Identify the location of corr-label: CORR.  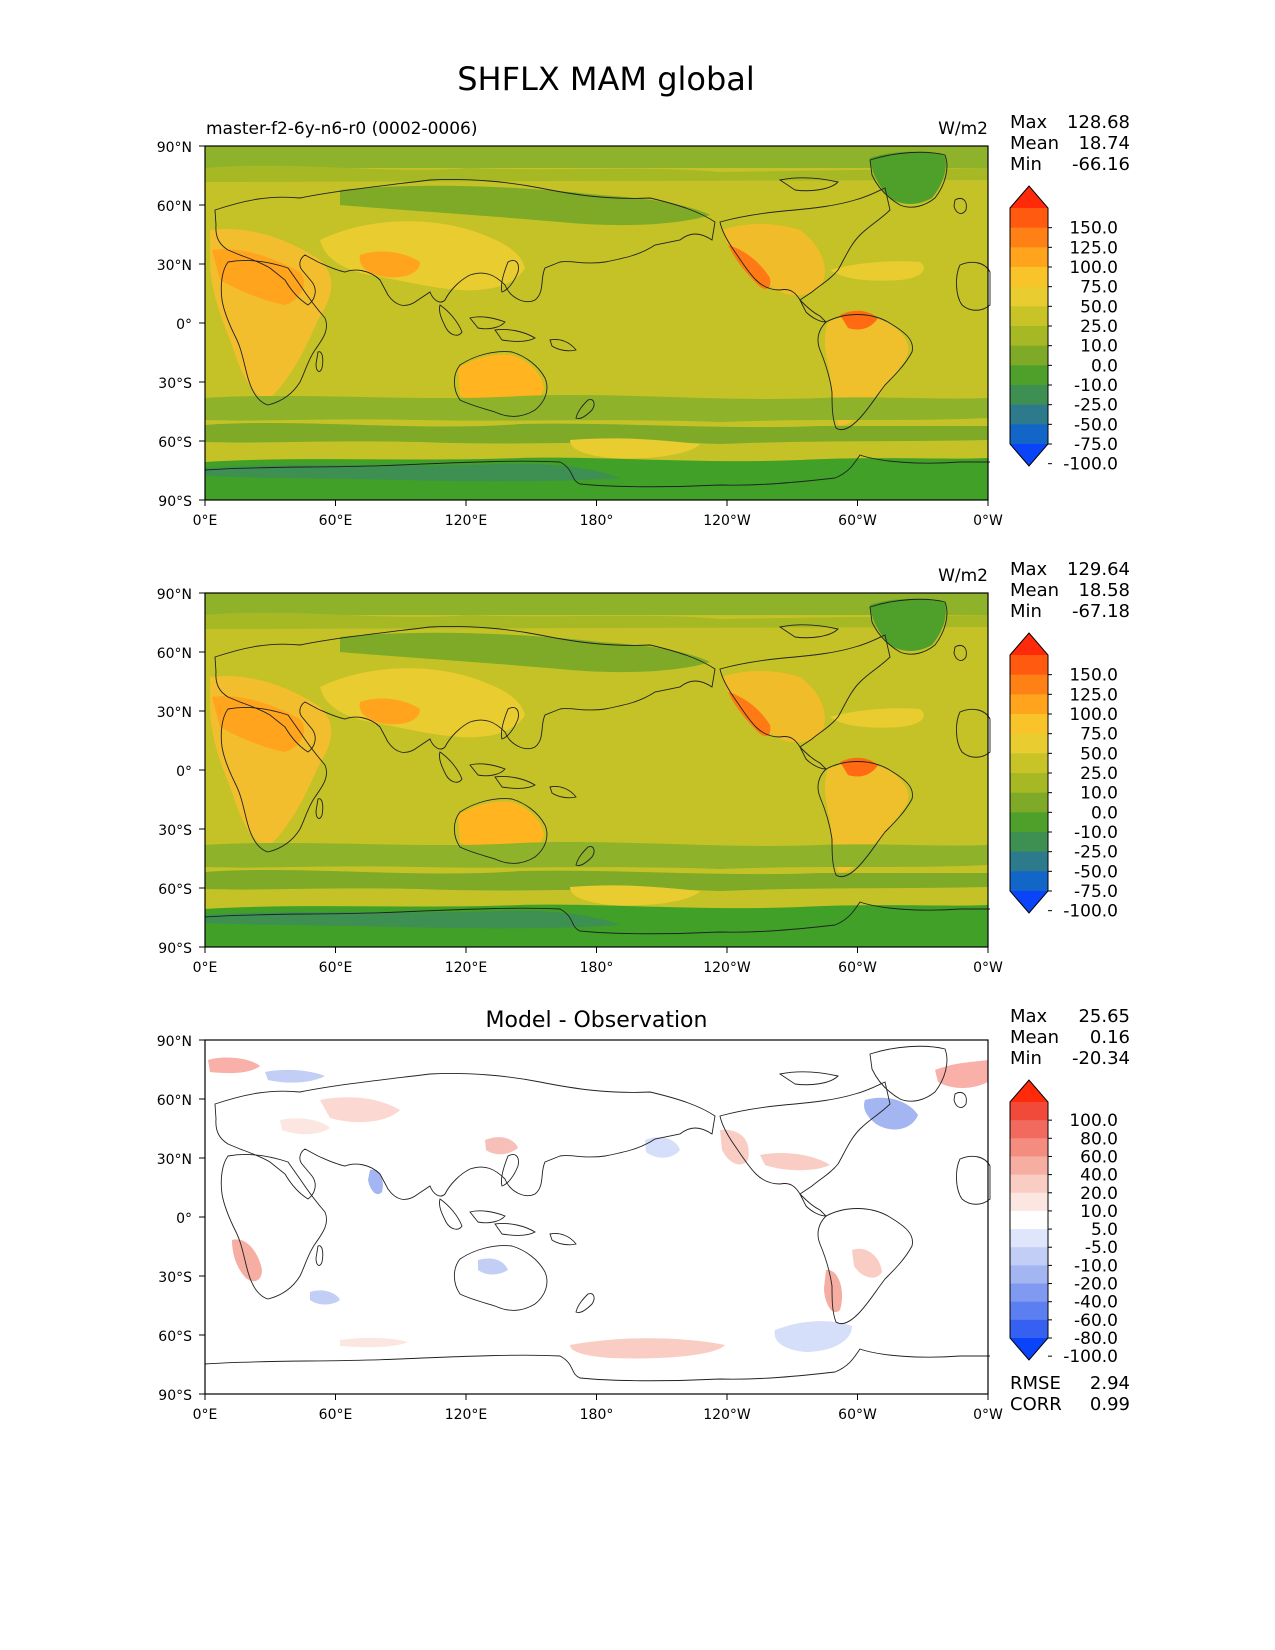
(1036, 1404).